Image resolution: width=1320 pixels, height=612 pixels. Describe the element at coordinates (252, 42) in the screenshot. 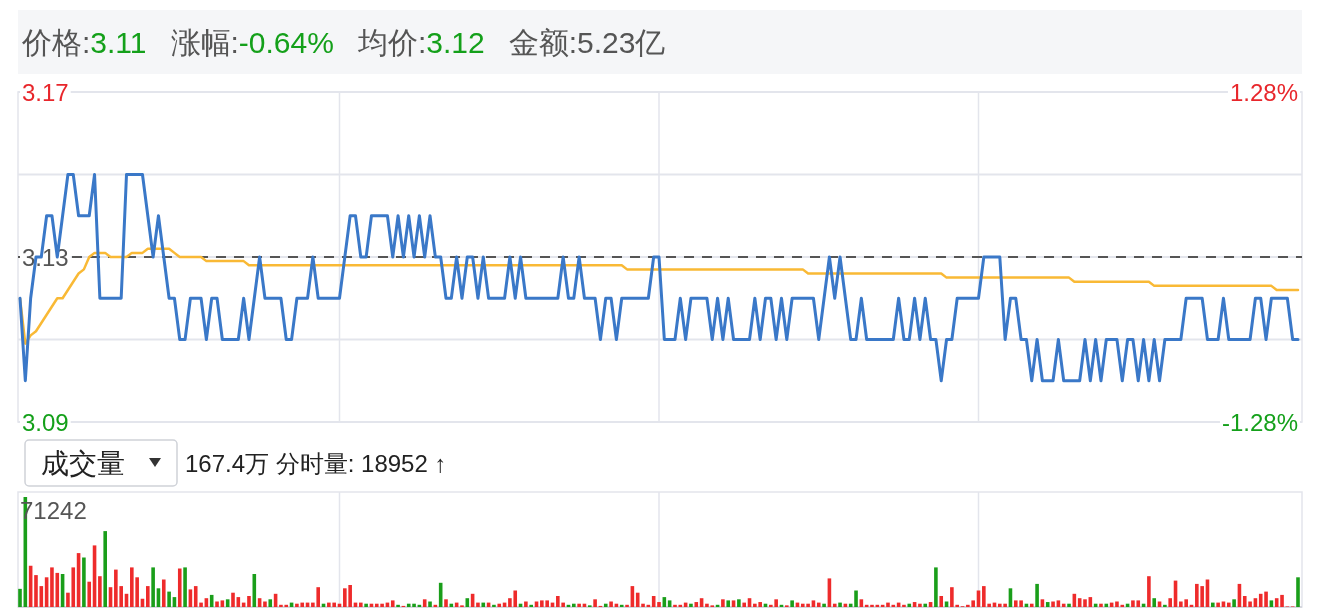

I see `text: 涨幅:-0.64%` at that location.